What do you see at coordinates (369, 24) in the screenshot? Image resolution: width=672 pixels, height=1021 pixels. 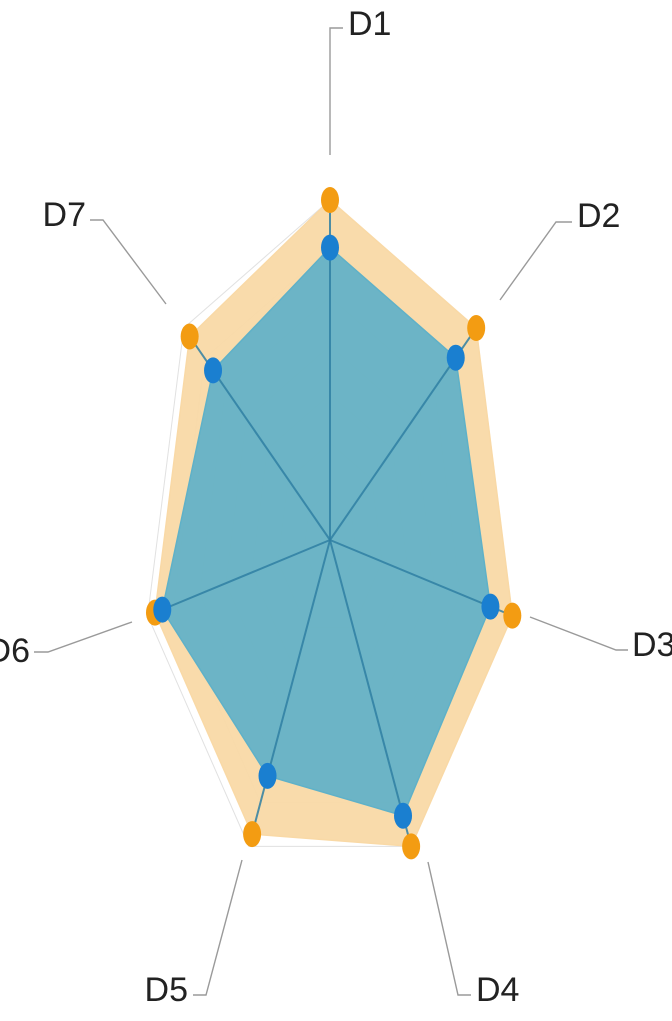 I see `axis-label-d1: D1` at bounding box center [369, 24].